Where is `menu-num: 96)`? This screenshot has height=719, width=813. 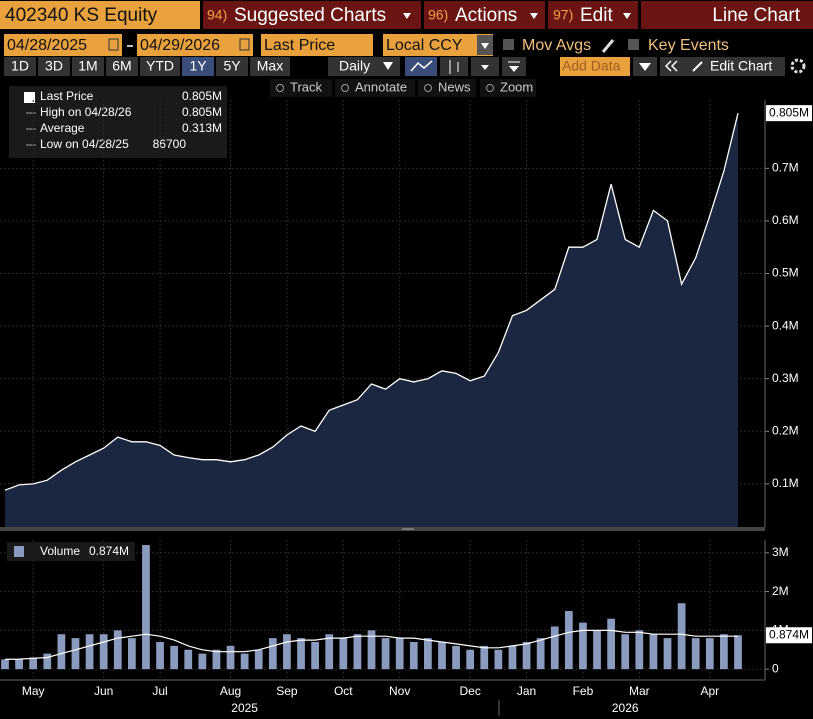 menu-num: 96) is located at coordinates (438, 15).